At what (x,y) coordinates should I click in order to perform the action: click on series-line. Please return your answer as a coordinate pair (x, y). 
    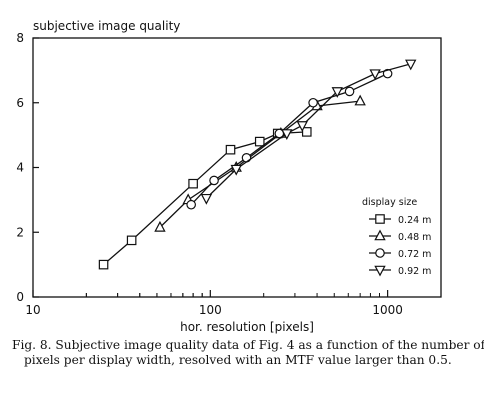
    Looking at the image, I should click on (260, 164).